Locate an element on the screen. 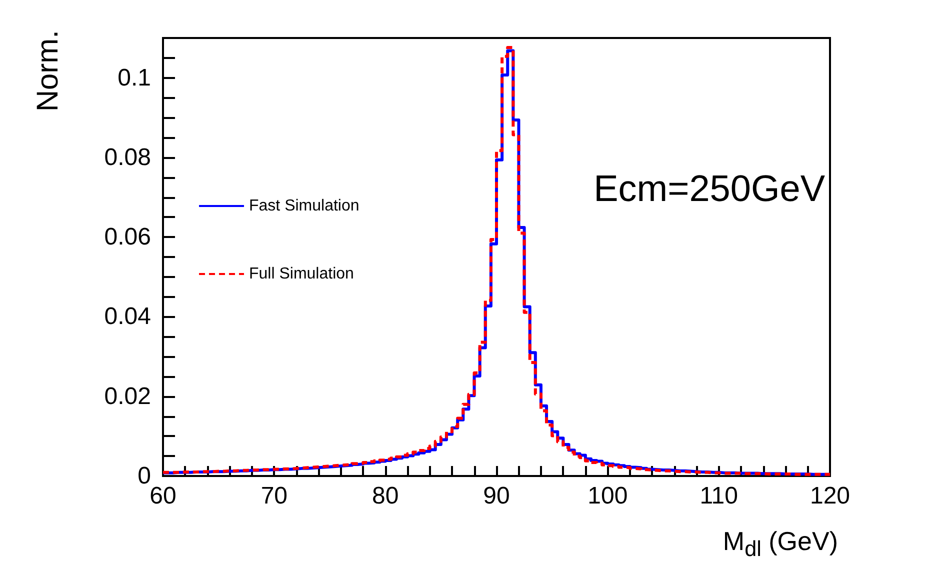  x-tick-label: 100 is located at coordinates (608, 496).